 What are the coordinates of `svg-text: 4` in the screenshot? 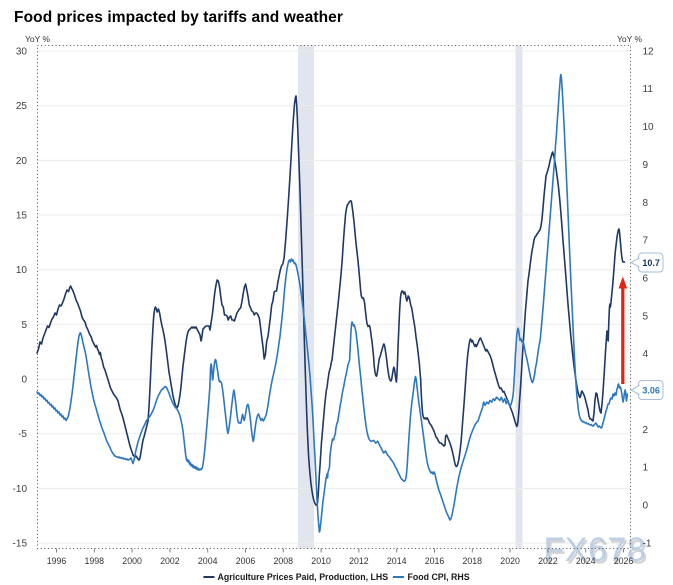 It's located at (646, 354).